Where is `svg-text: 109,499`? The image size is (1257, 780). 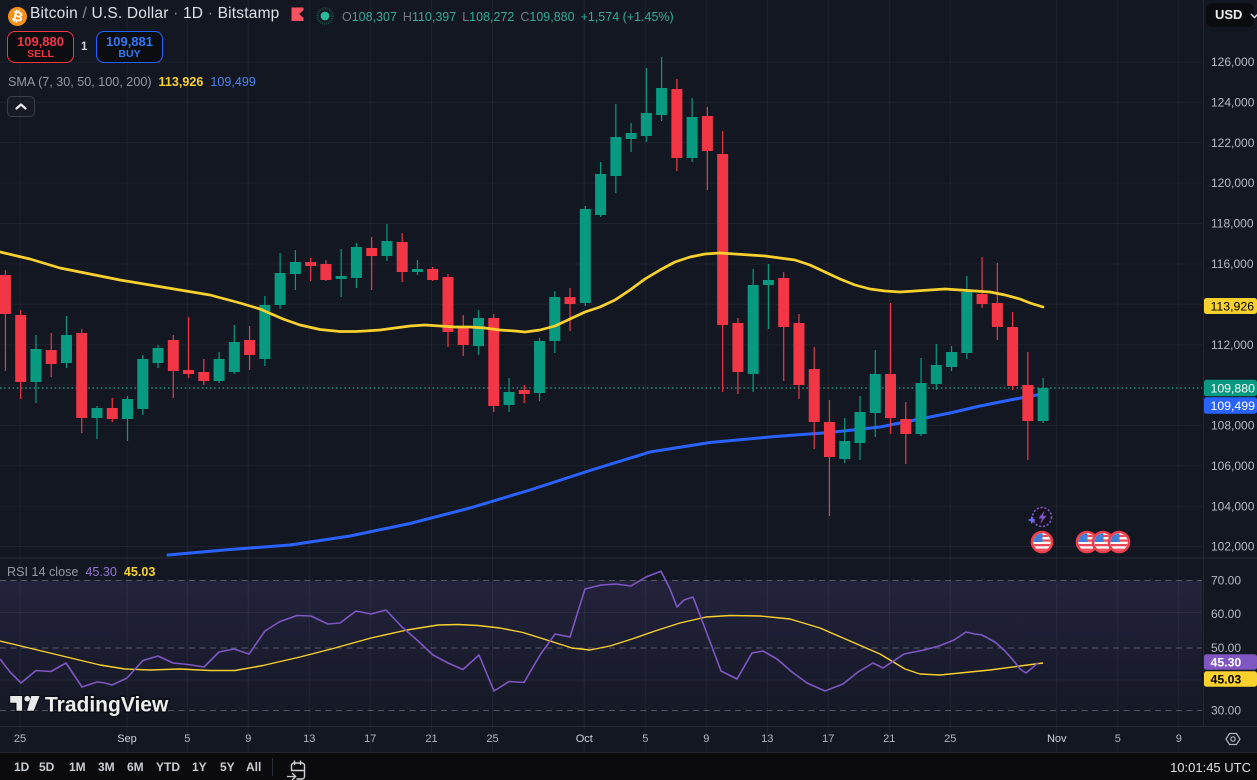 svg-text: 109,499 is located at coordinates (1233, 406).